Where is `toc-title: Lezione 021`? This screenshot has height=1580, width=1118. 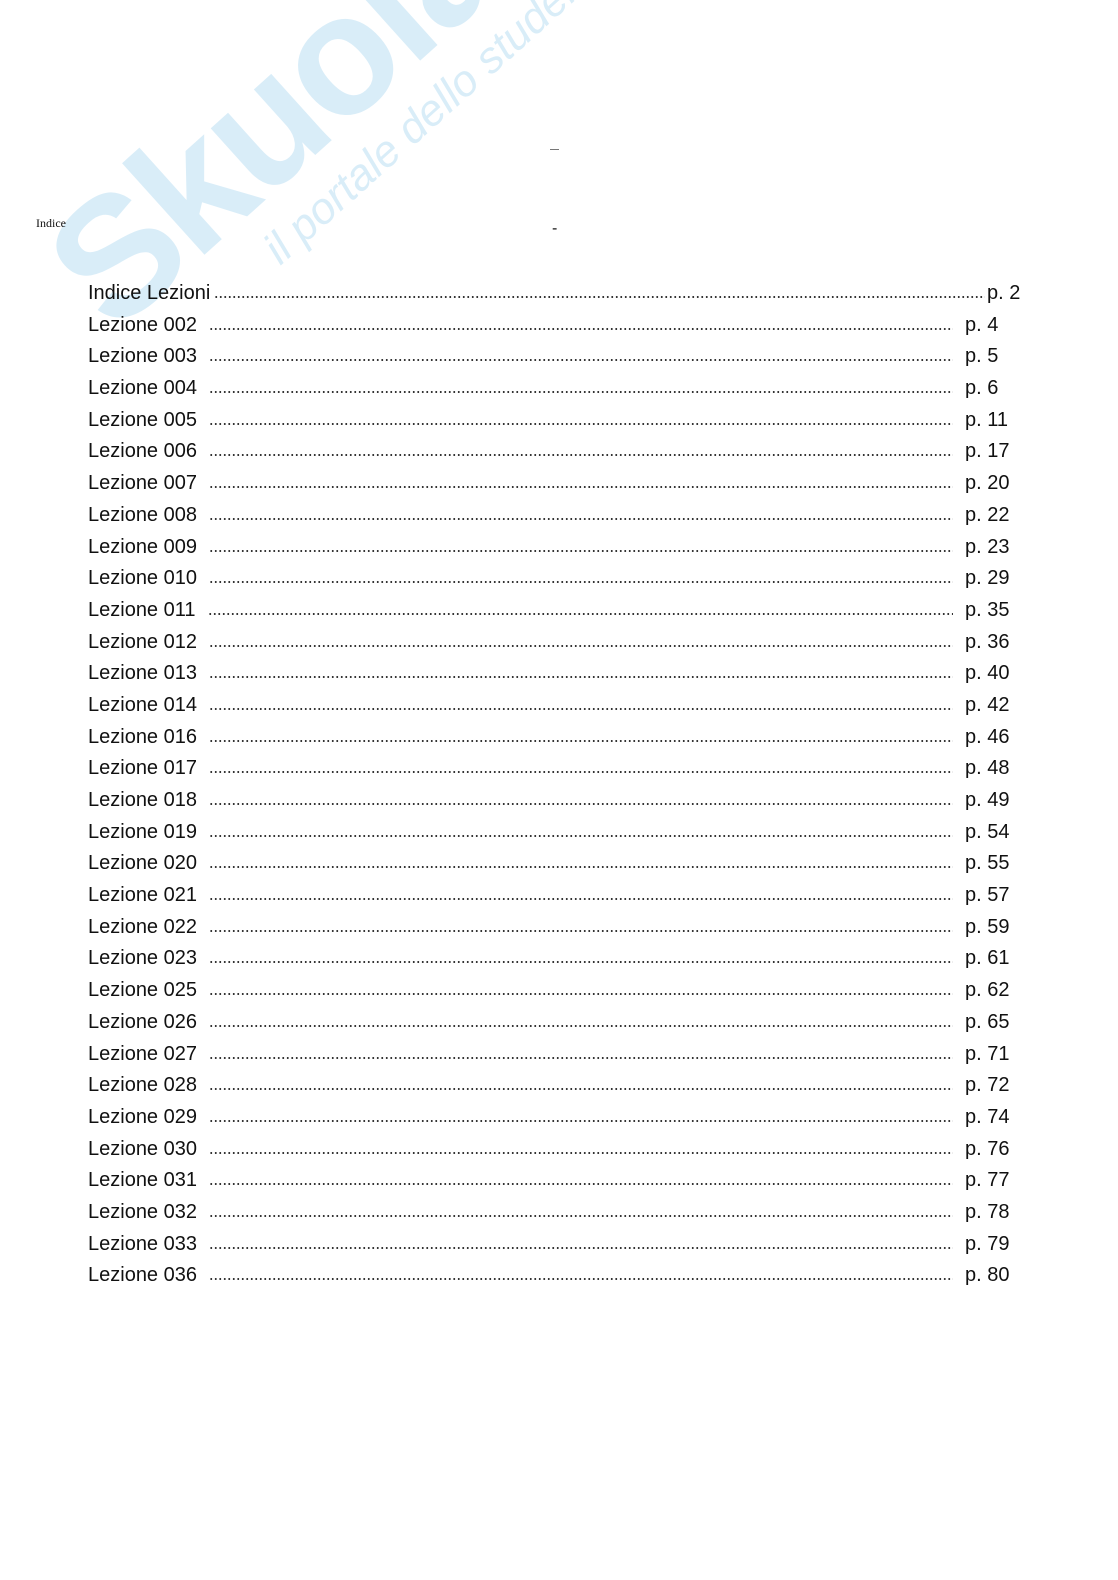
toc-title: Lezione 021 is located at coordinates (142, 895).